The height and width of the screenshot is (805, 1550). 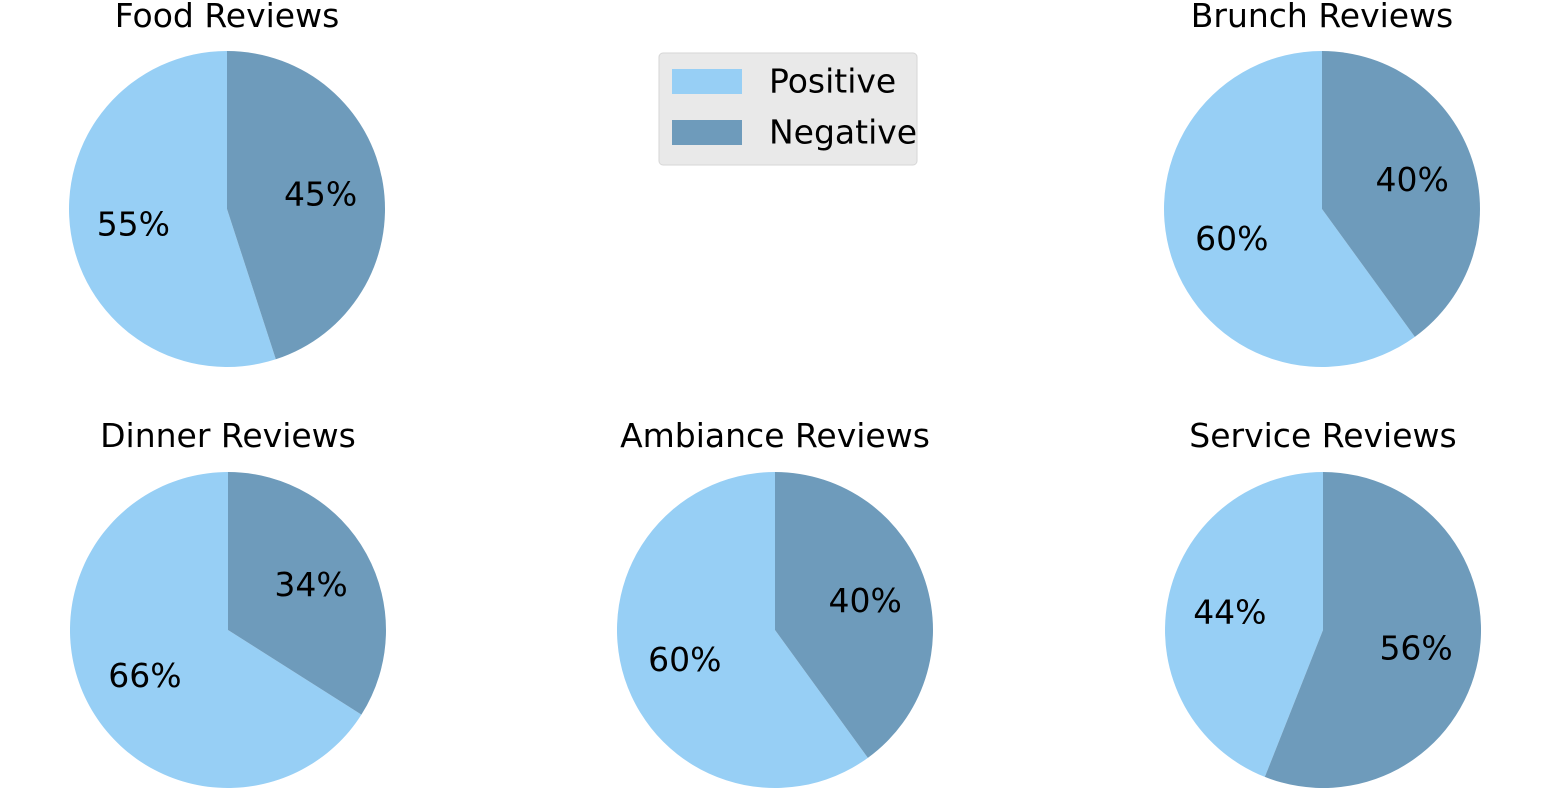 What do you see at coordinates (1231, 238) in the screenshot?
I see `brunch-reviews-label-positive: 60%` at bounding box center [1231, 238].